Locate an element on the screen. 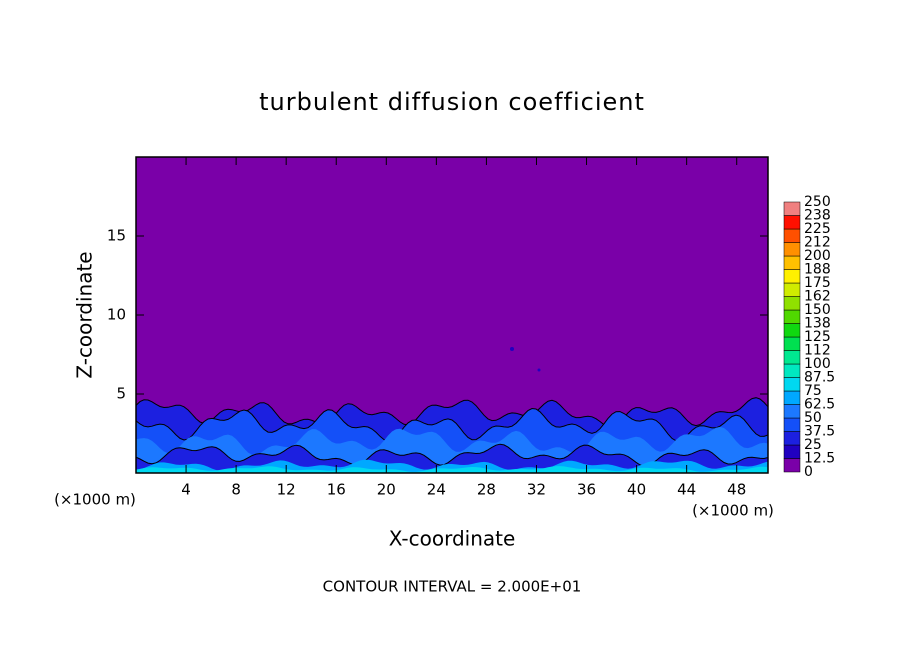 This screenshot has width=904, height=654. x-tick-label: 12 is located at coordinates (286, 490).